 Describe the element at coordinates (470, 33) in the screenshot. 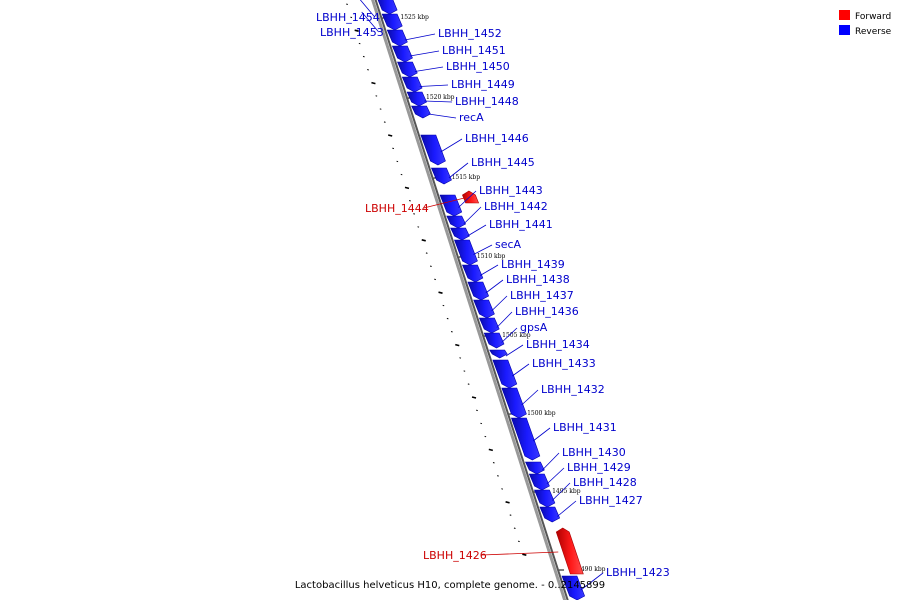

I see `gene-label: LBHH_1452` at that location.